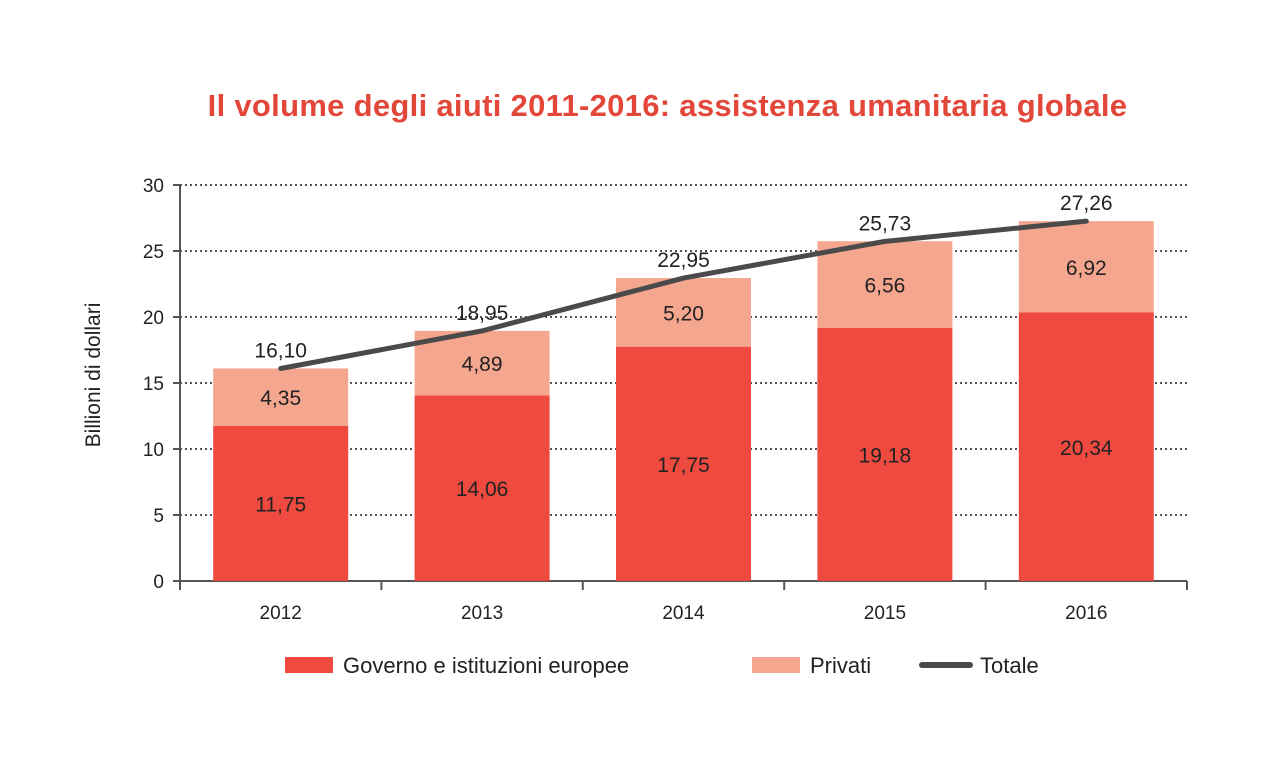 This screenshot has width=1280, height=780. What do you see at coordinates (153, 384) in the screenshot?
I see `y-tick-label: 15` at bounding box center [153, 384].